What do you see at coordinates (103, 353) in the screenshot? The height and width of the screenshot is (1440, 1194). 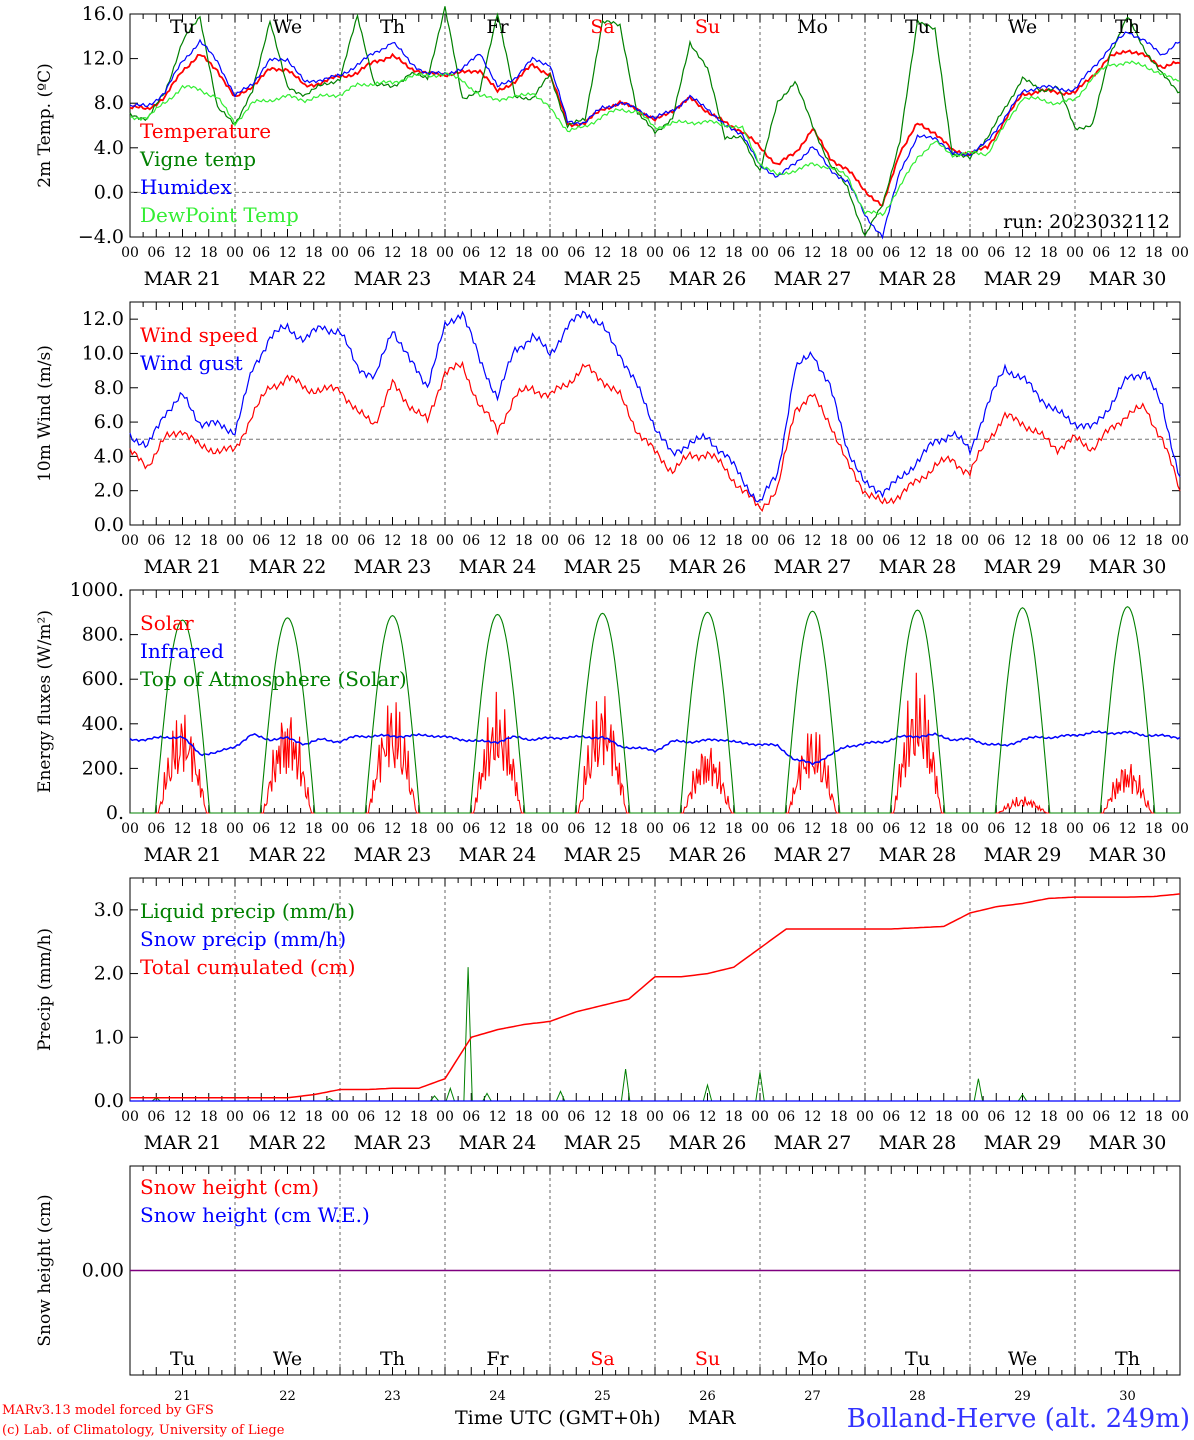 I see `y-tick-label: 10.0` at bounding box center [103, 353].